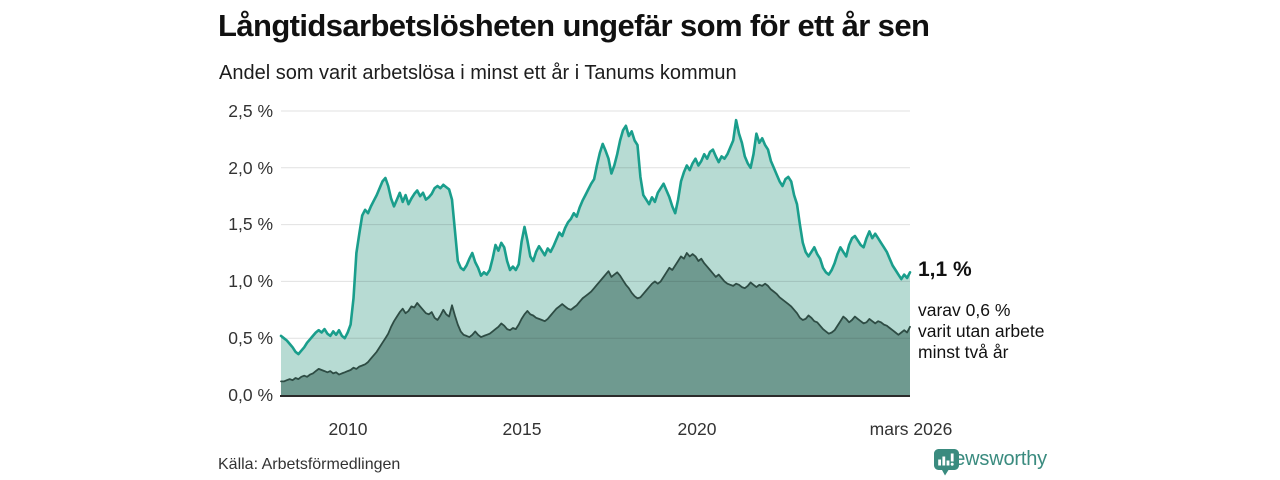  What do you see at coordinates (348, 429) in the screenshot?
I see `x-tick-label: 2010` at bounding box center [348, 429].